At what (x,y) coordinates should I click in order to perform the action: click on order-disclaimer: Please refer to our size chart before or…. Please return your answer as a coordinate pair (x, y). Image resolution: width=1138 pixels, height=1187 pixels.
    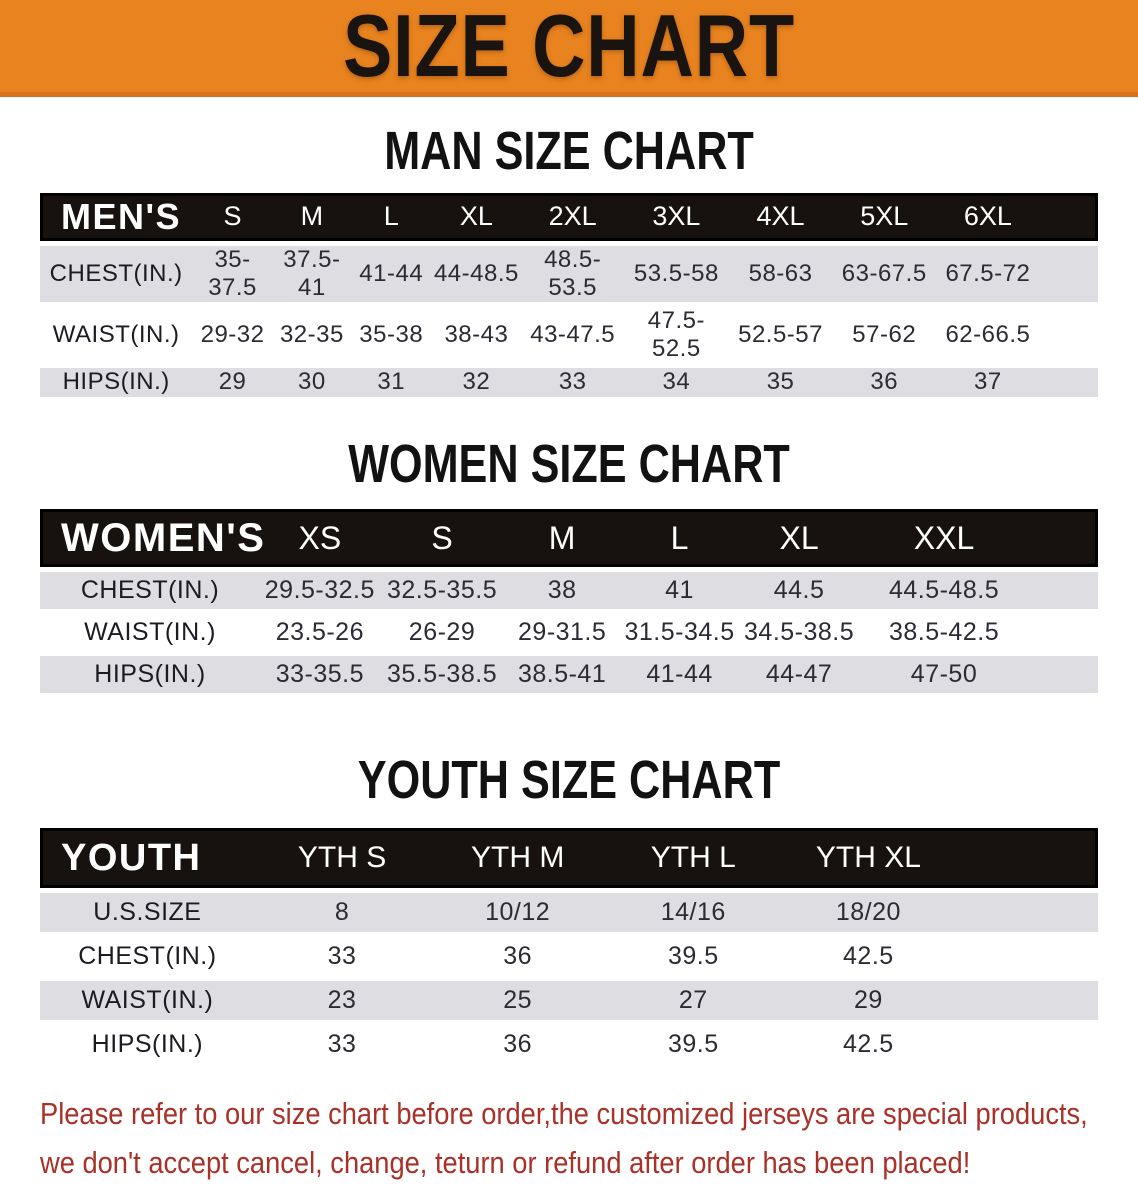
    Looking at the image, I should click on (589, 1138).